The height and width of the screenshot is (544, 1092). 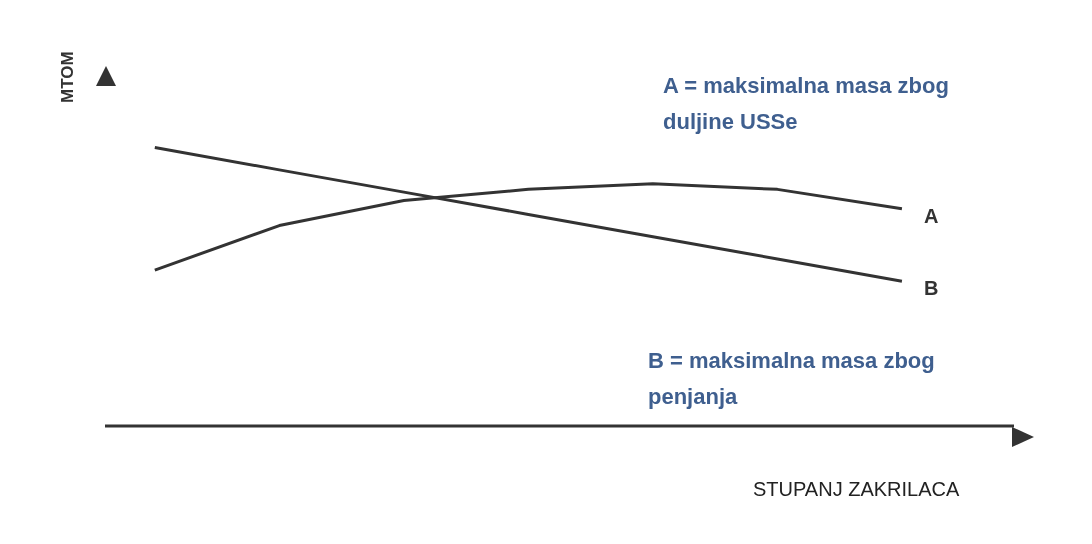 What do you see at coordinates (931, 215) in the screenshot?
I see `series-label: A` at bounding box center [931, 215].